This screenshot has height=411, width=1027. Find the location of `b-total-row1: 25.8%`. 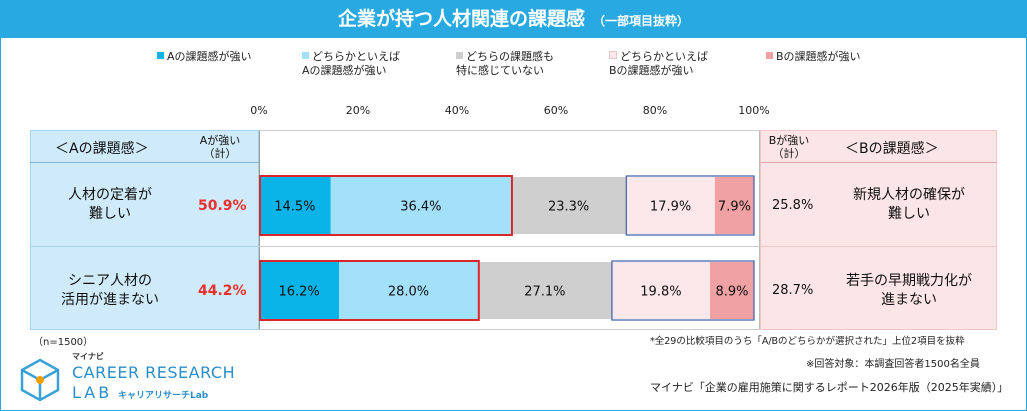

b-total-row1: 25.8% is located at coordinates (793, 205).